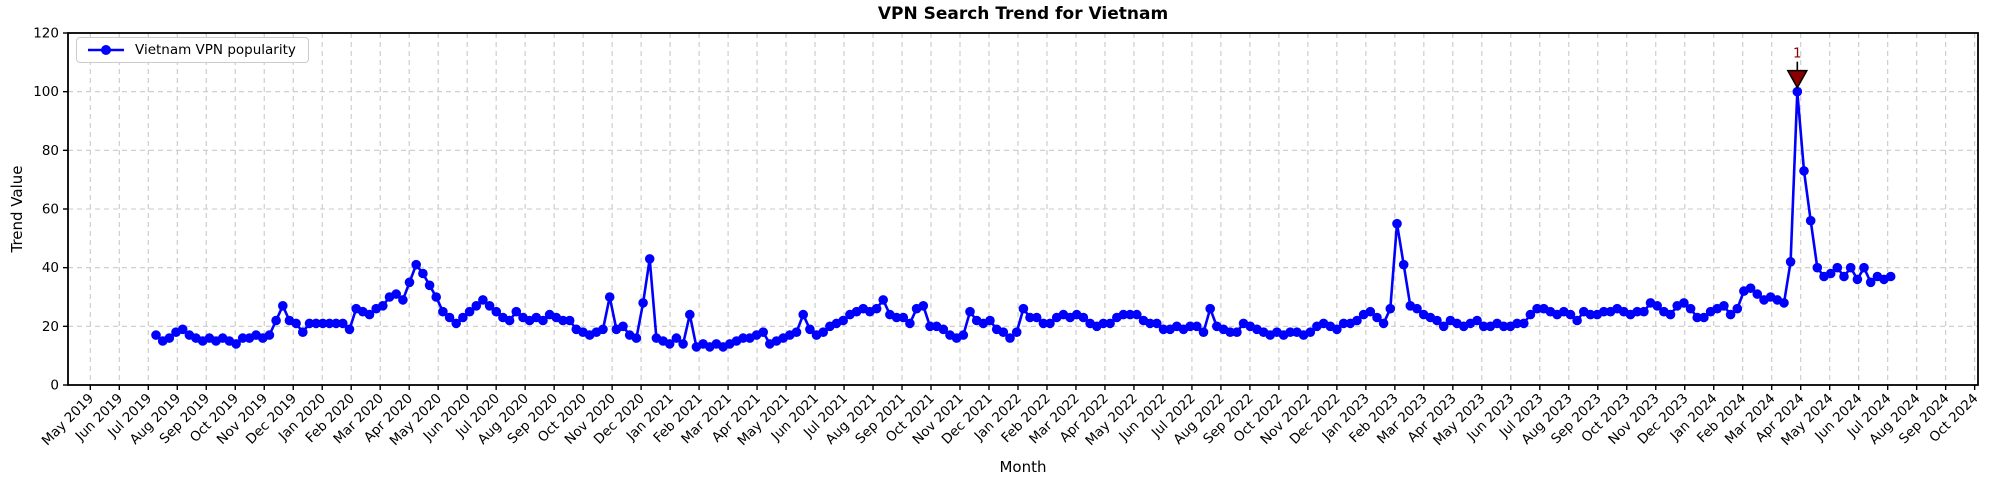  Describe the element at coordinates (50, 151) in the screenshot. I see `y-tick-label: 80` at that location.